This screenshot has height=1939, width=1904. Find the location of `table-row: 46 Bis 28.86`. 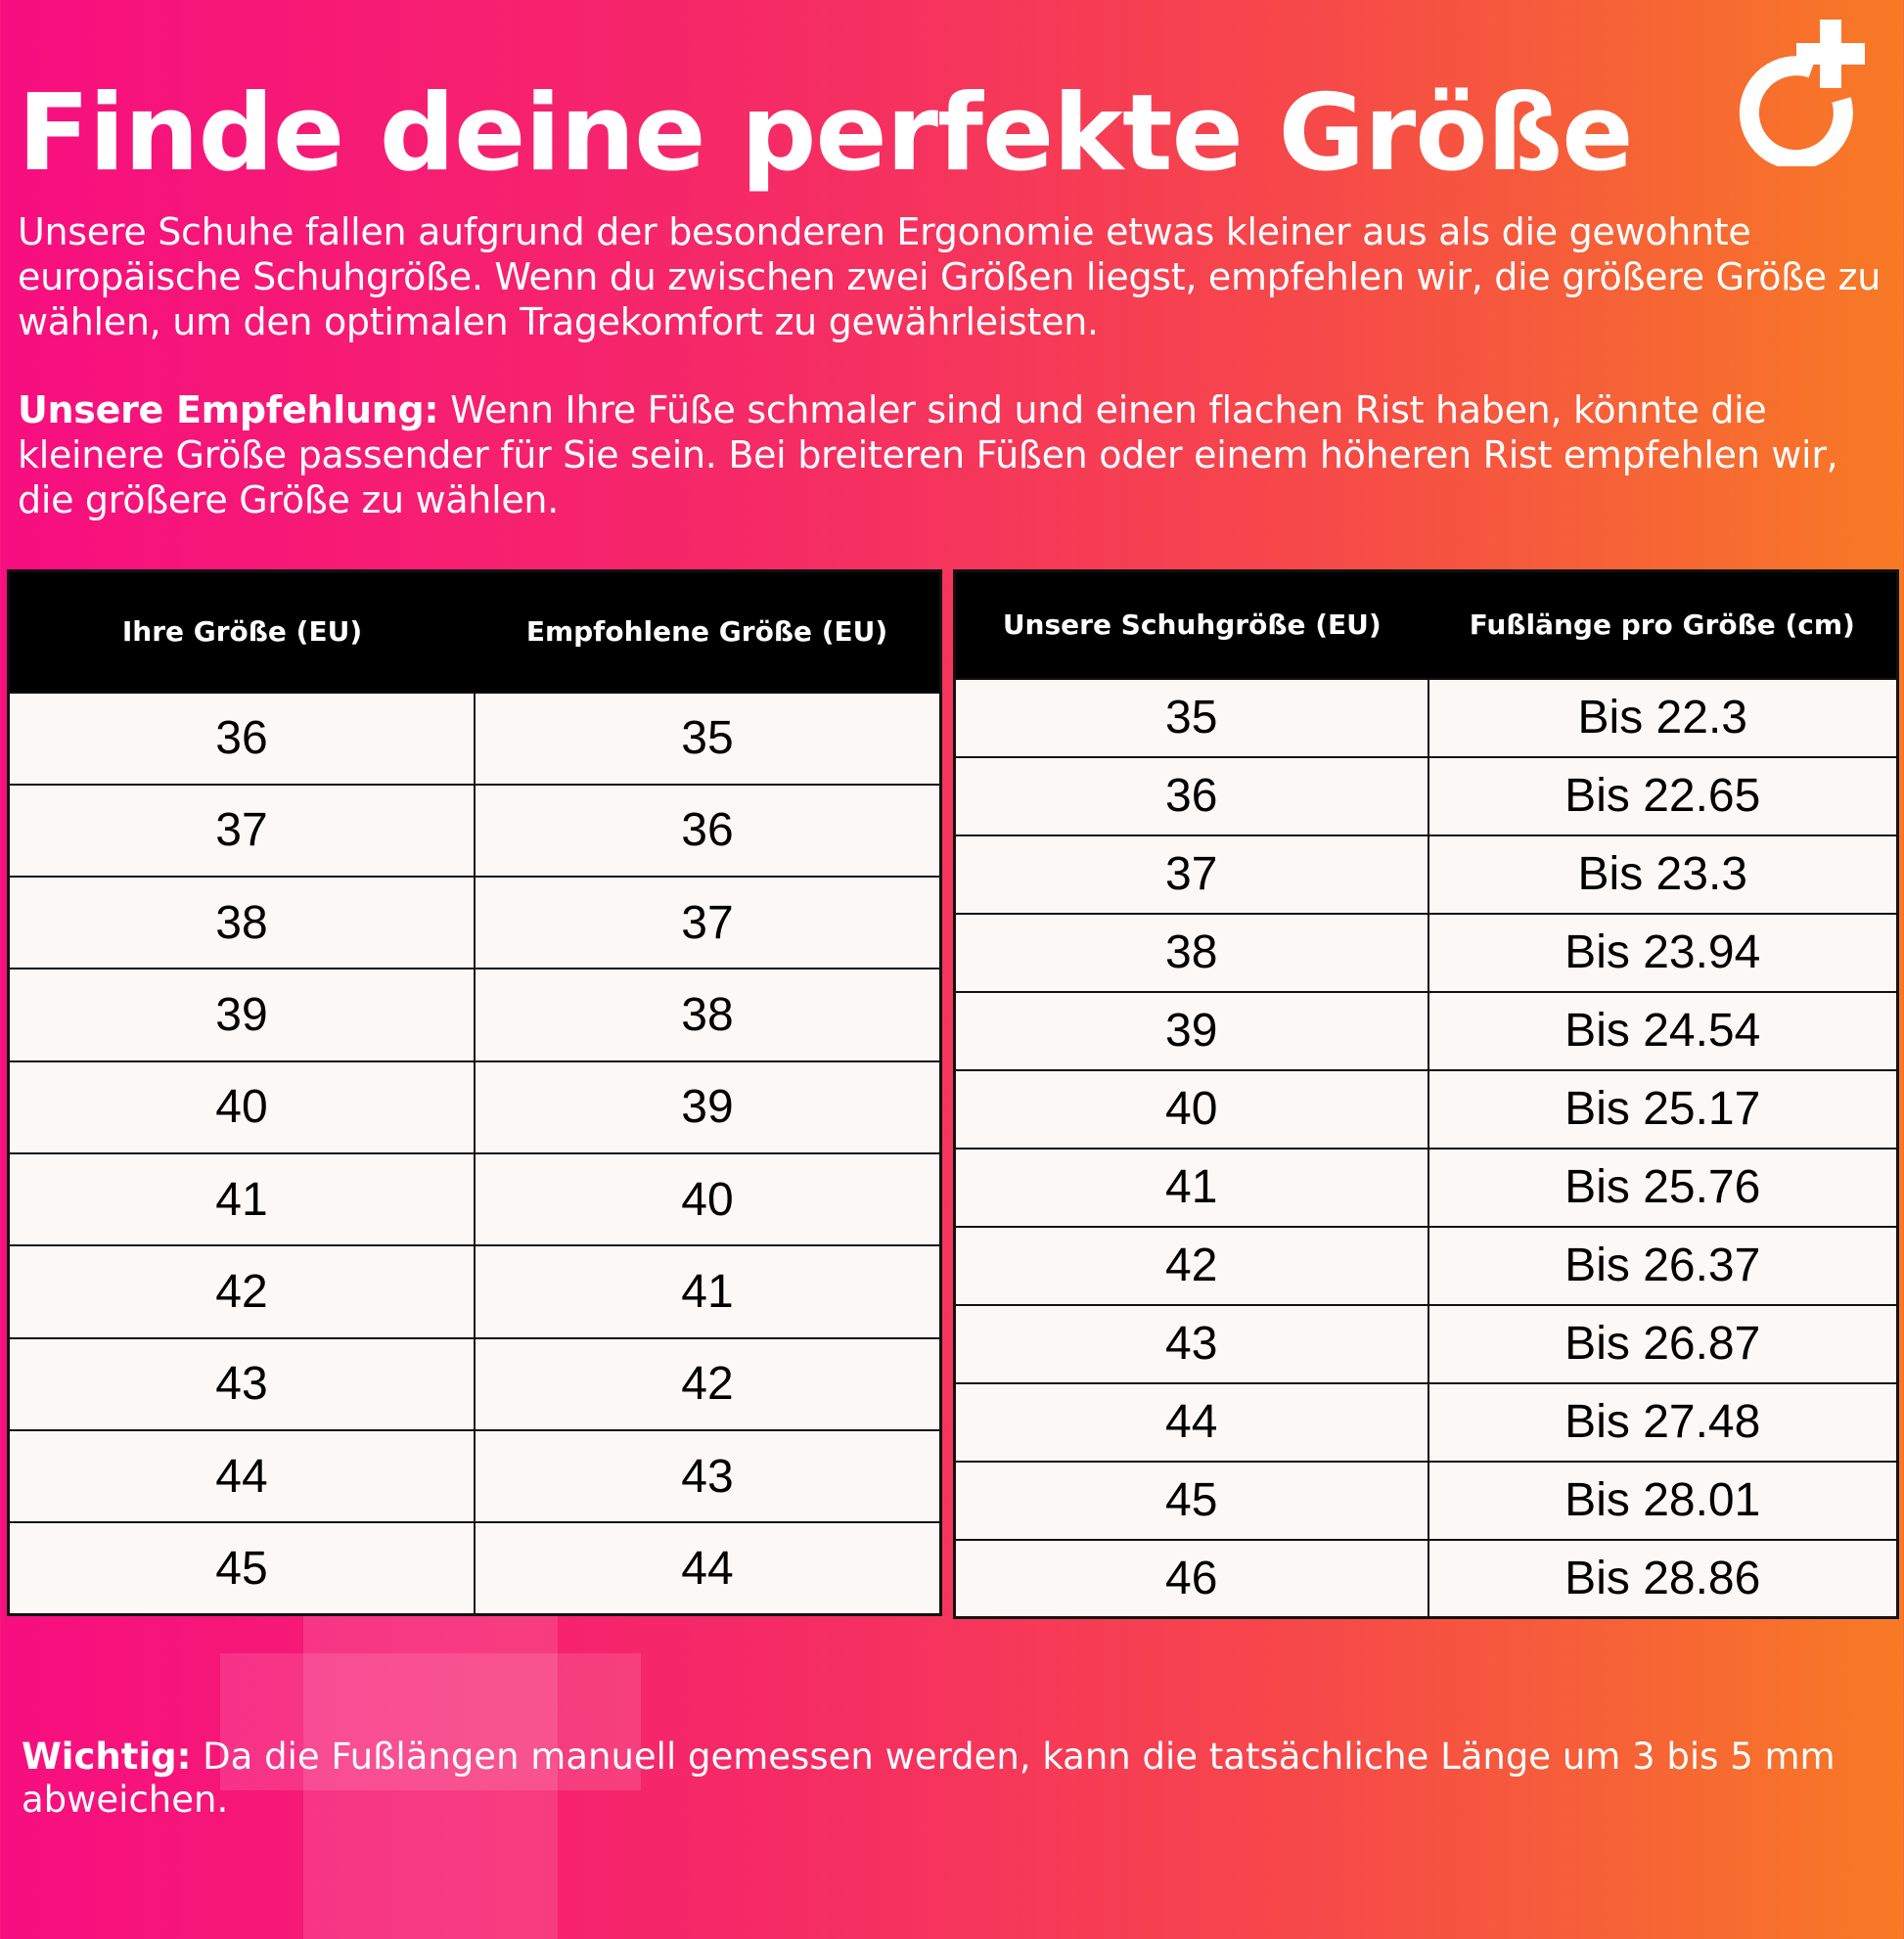

table-row: 46 Bis 28.86 is located at coordinates (1426, 1578).